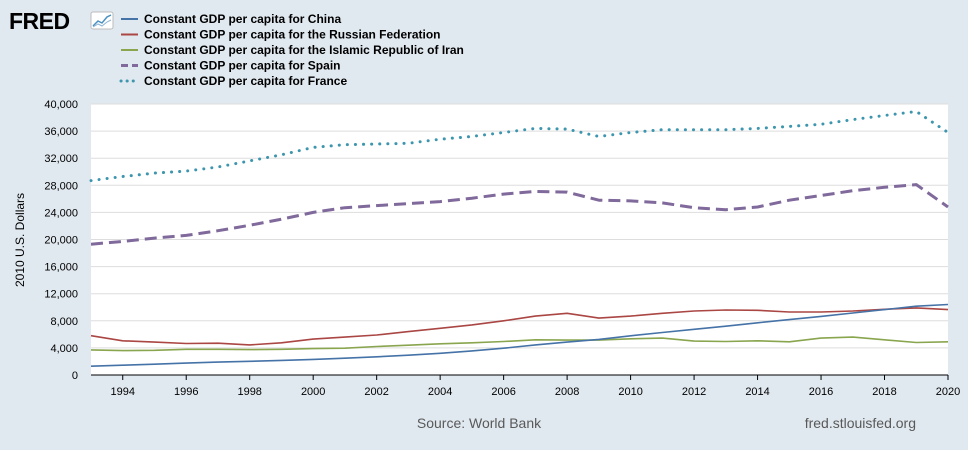 The height and width of the screenshot is (450, 968). I want to click on y-tick-label: 4,000, so click(64, 349).